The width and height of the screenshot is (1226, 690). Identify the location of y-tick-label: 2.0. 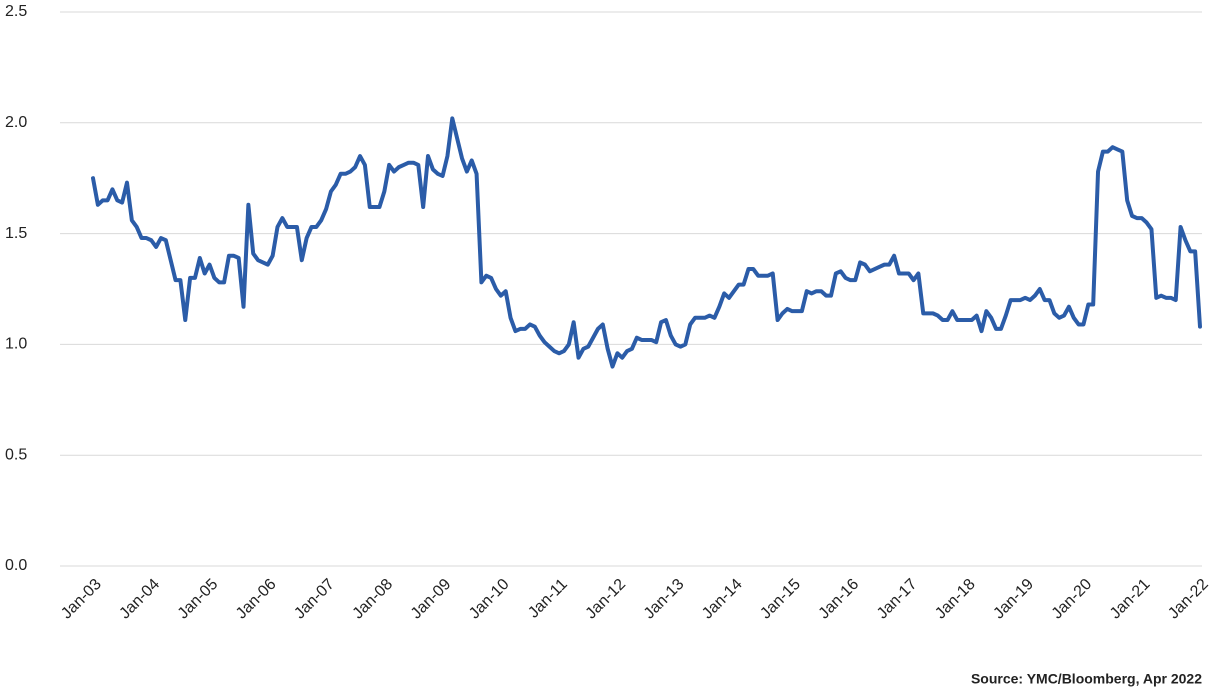
(16, 122).